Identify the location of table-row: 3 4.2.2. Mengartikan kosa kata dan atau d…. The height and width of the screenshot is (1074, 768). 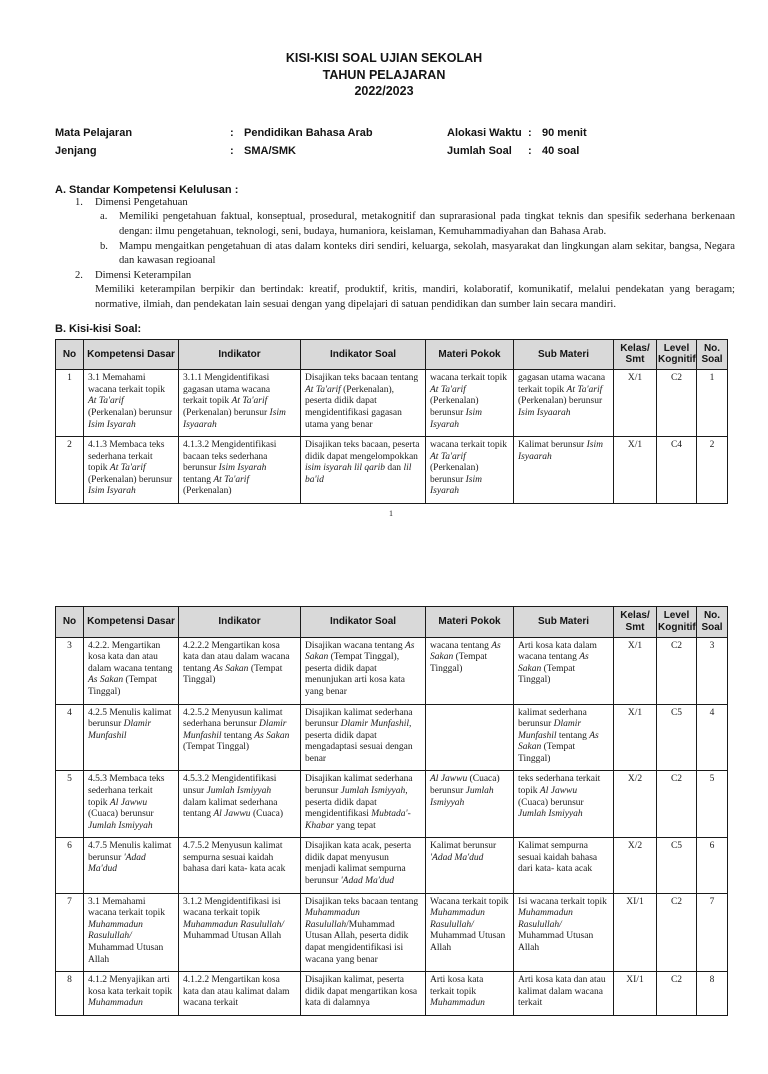
(391, 670).